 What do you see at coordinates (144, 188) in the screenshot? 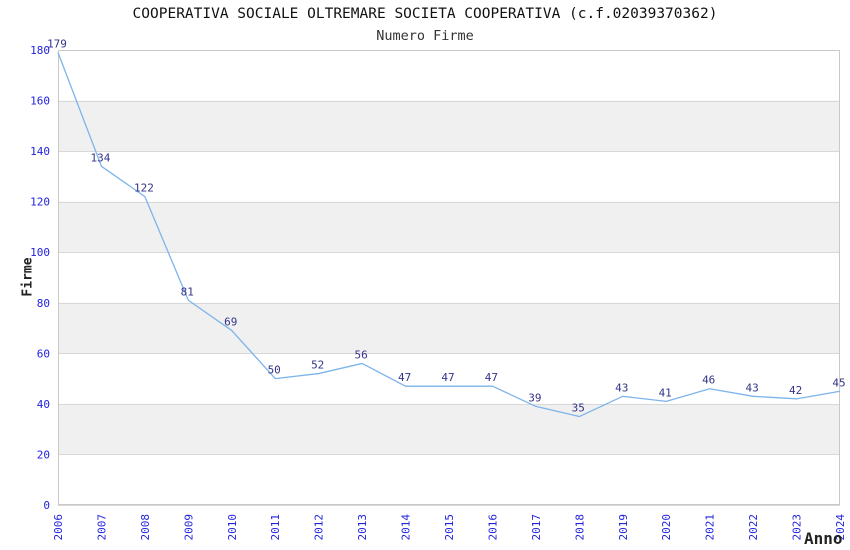
I see `point-value-label: 122` at bounding box center [144, 188].